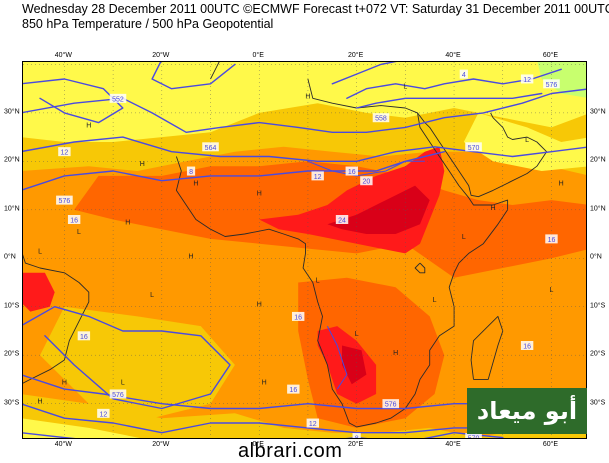 The image size is (609, 463). What do you see at coordinates (356, 444) in the screenshot?
I see `lon-tick-bottom: 20°E` at bounding box center [356, 444].